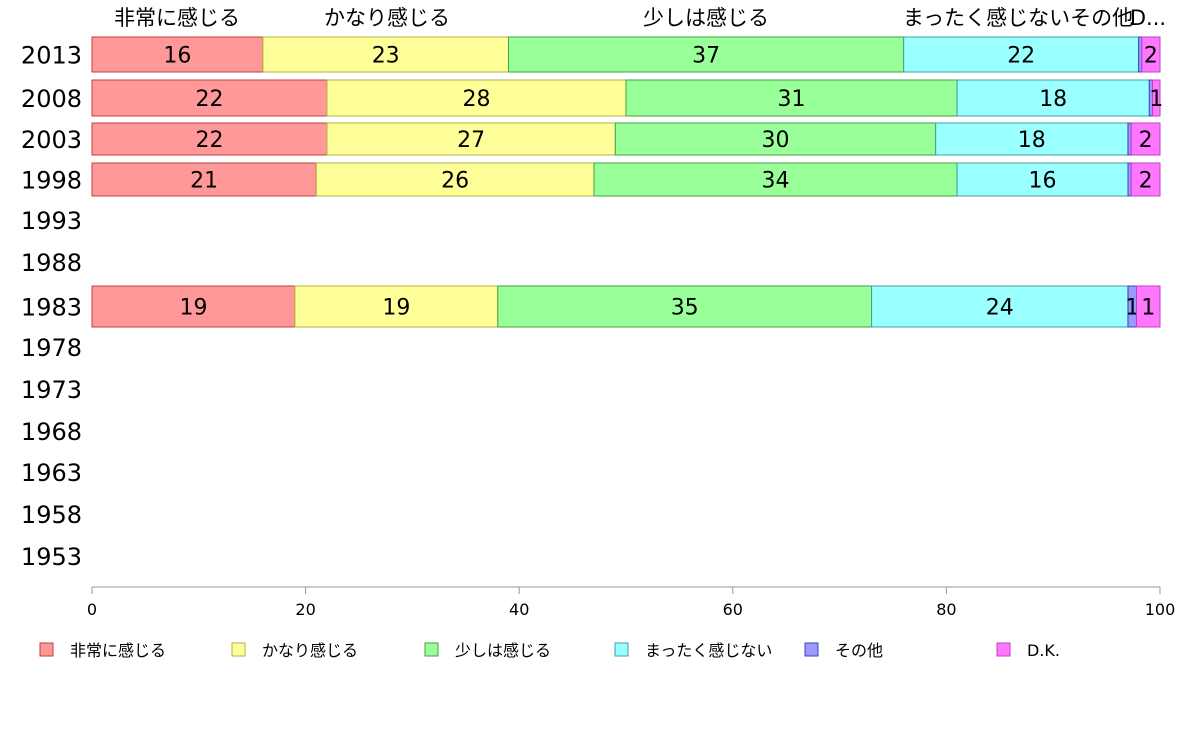 This screenshot has height=736, width=1188. I want to click on data-label: 24, so click(1000, 308).